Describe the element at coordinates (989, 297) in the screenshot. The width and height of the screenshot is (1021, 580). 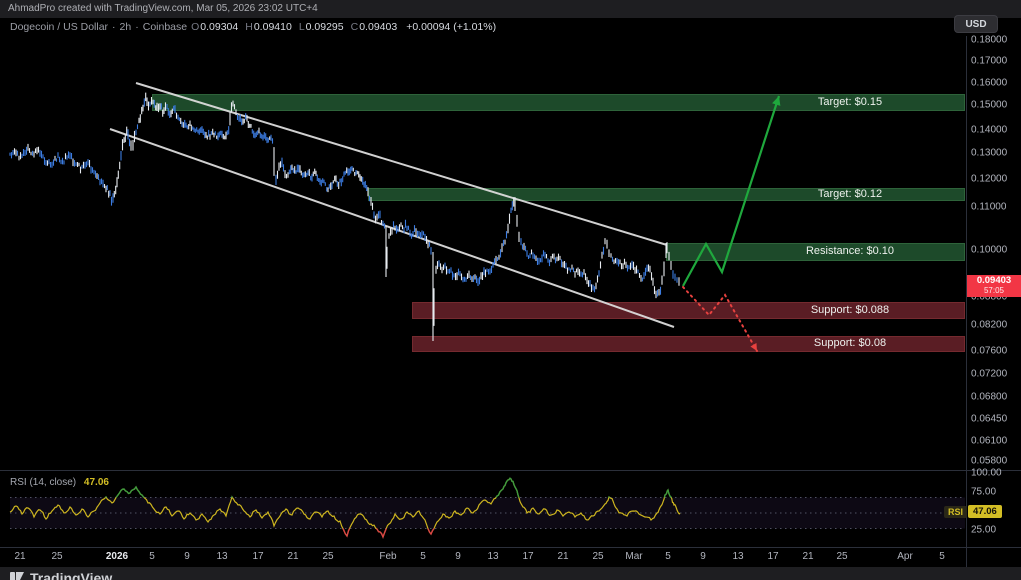
I see `price-tick-label: 0.08800` at that location.